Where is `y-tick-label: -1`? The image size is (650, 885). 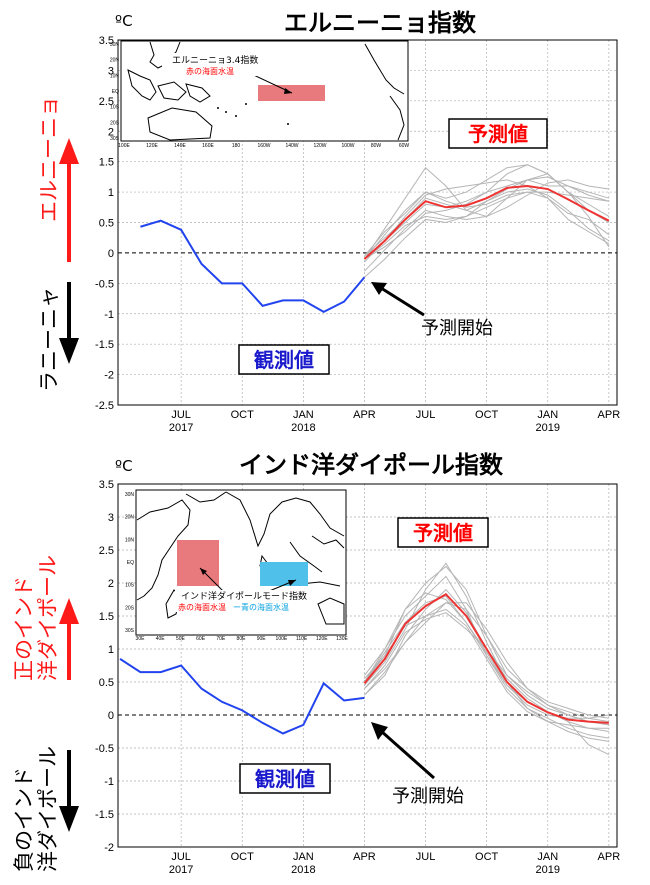 y-tick-label: -1 is located at coordinates (109, 782).